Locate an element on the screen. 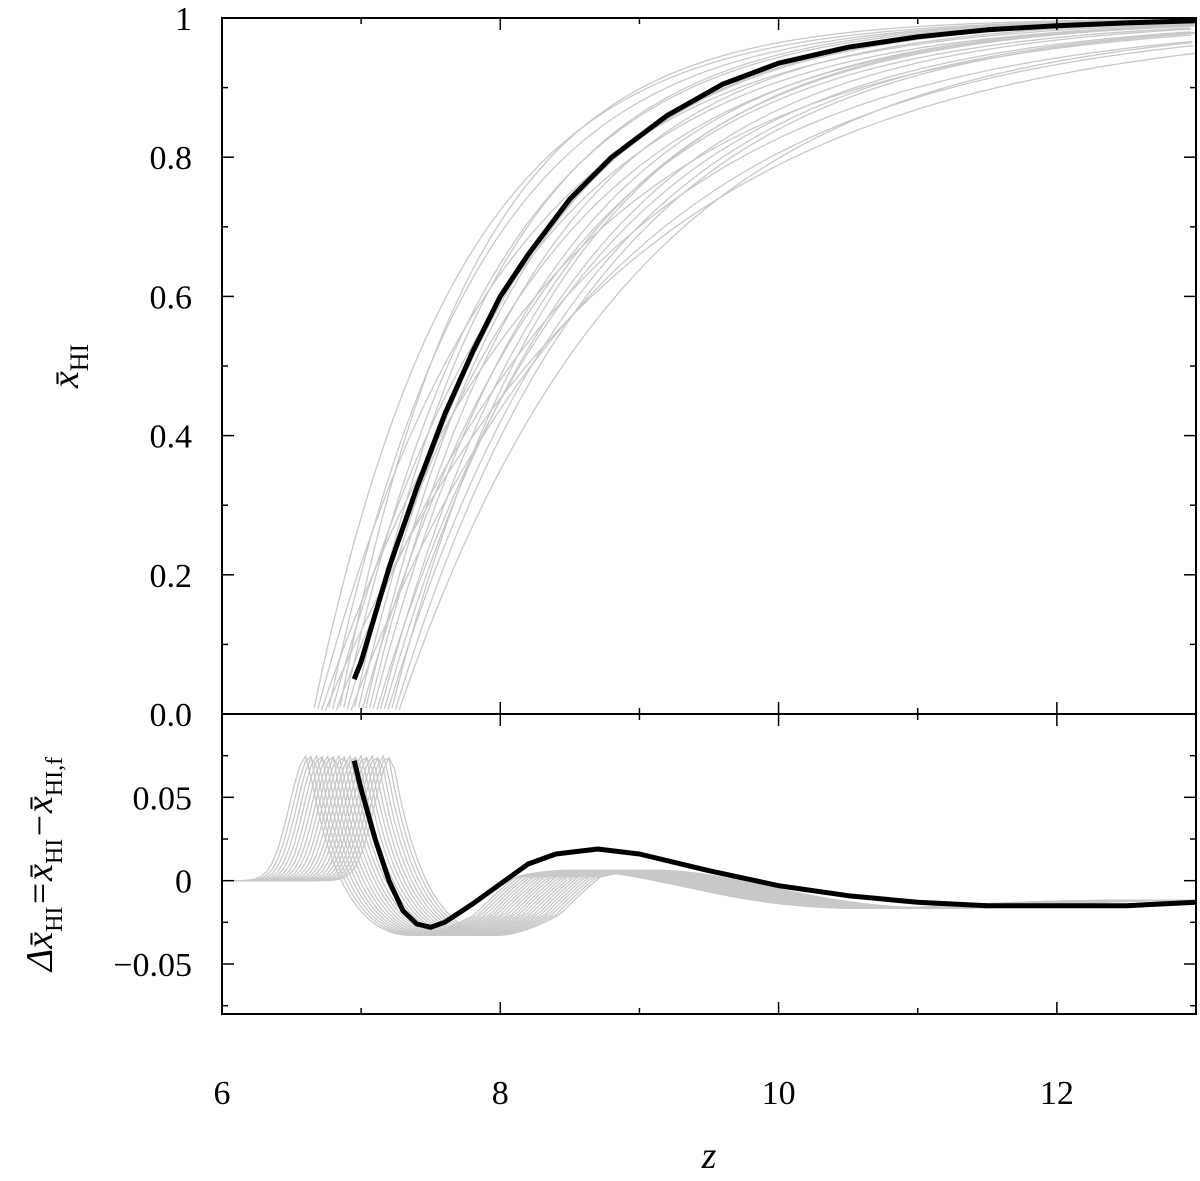 The image size is (1200, 1181). x-tick-label: 6 is located at coordinates (222, 1093).